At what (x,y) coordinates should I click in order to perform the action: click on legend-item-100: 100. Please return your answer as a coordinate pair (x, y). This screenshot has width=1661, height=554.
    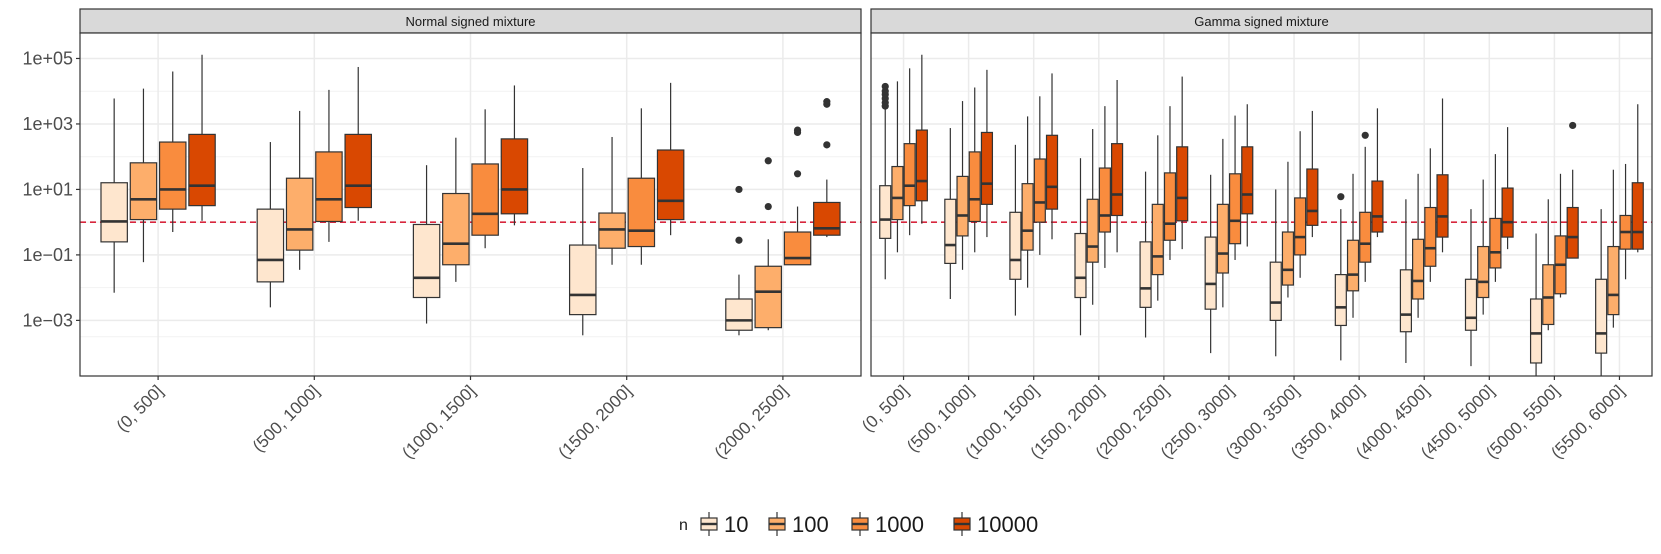
    Looking at the image, I should click on (798, 524).